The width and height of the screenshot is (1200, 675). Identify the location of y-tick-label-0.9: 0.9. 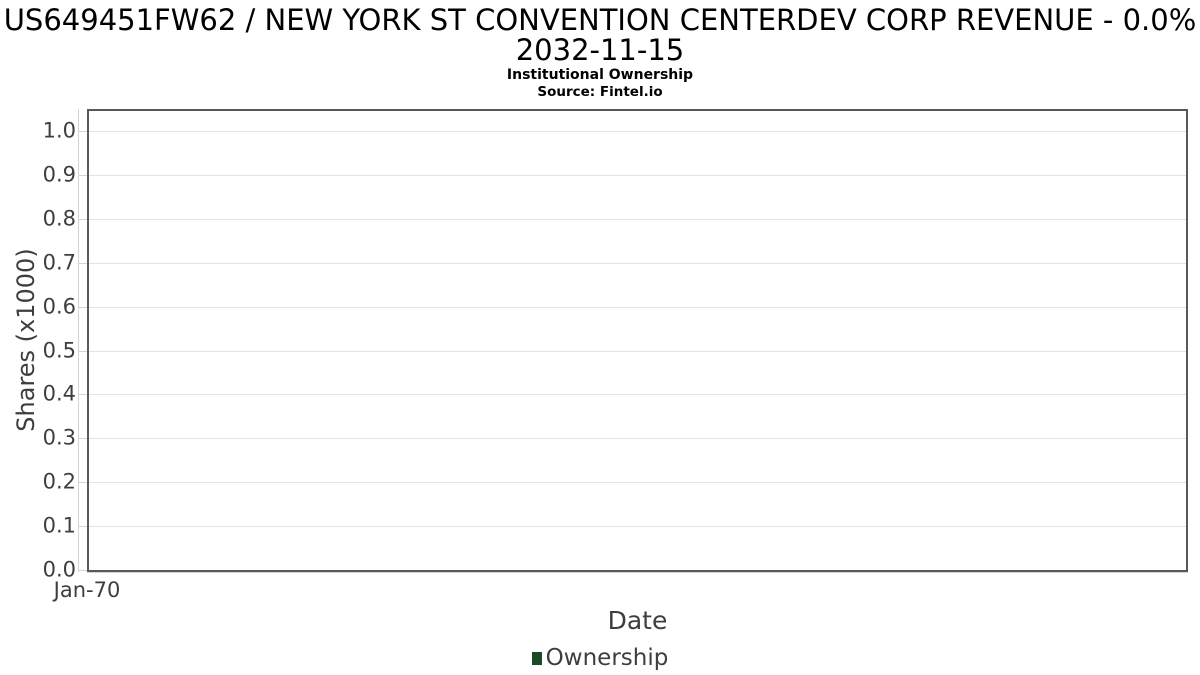
(59, 174).